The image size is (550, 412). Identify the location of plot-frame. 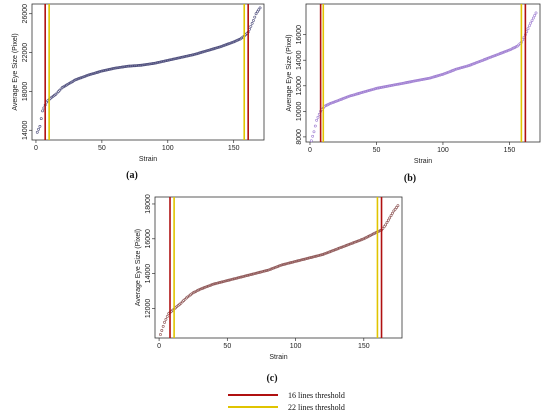
(148, 72).